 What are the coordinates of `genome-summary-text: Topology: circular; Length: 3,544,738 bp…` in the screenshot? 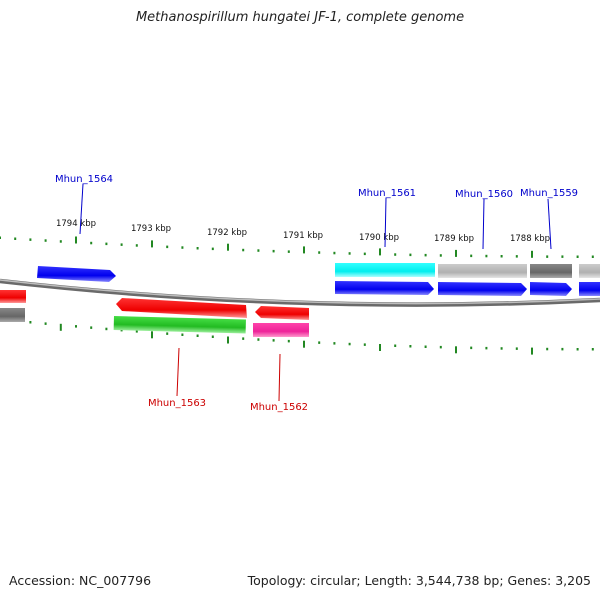 It's located at (419, 580).